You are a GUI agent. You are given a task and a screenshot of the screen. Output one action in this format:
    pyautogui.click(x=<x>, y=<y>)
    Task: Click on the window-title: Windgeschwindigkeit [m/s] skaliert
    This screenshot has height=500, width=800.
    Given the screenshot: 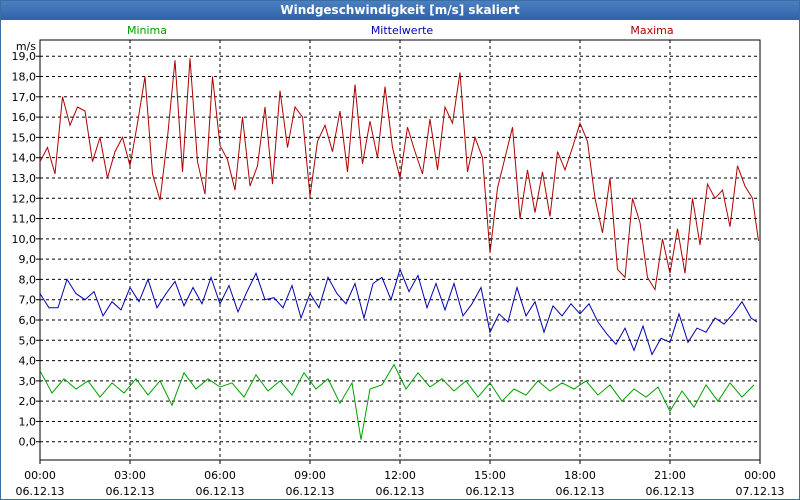 What is the action you would take?
    pyautogui.click(x=400, y=10)
    